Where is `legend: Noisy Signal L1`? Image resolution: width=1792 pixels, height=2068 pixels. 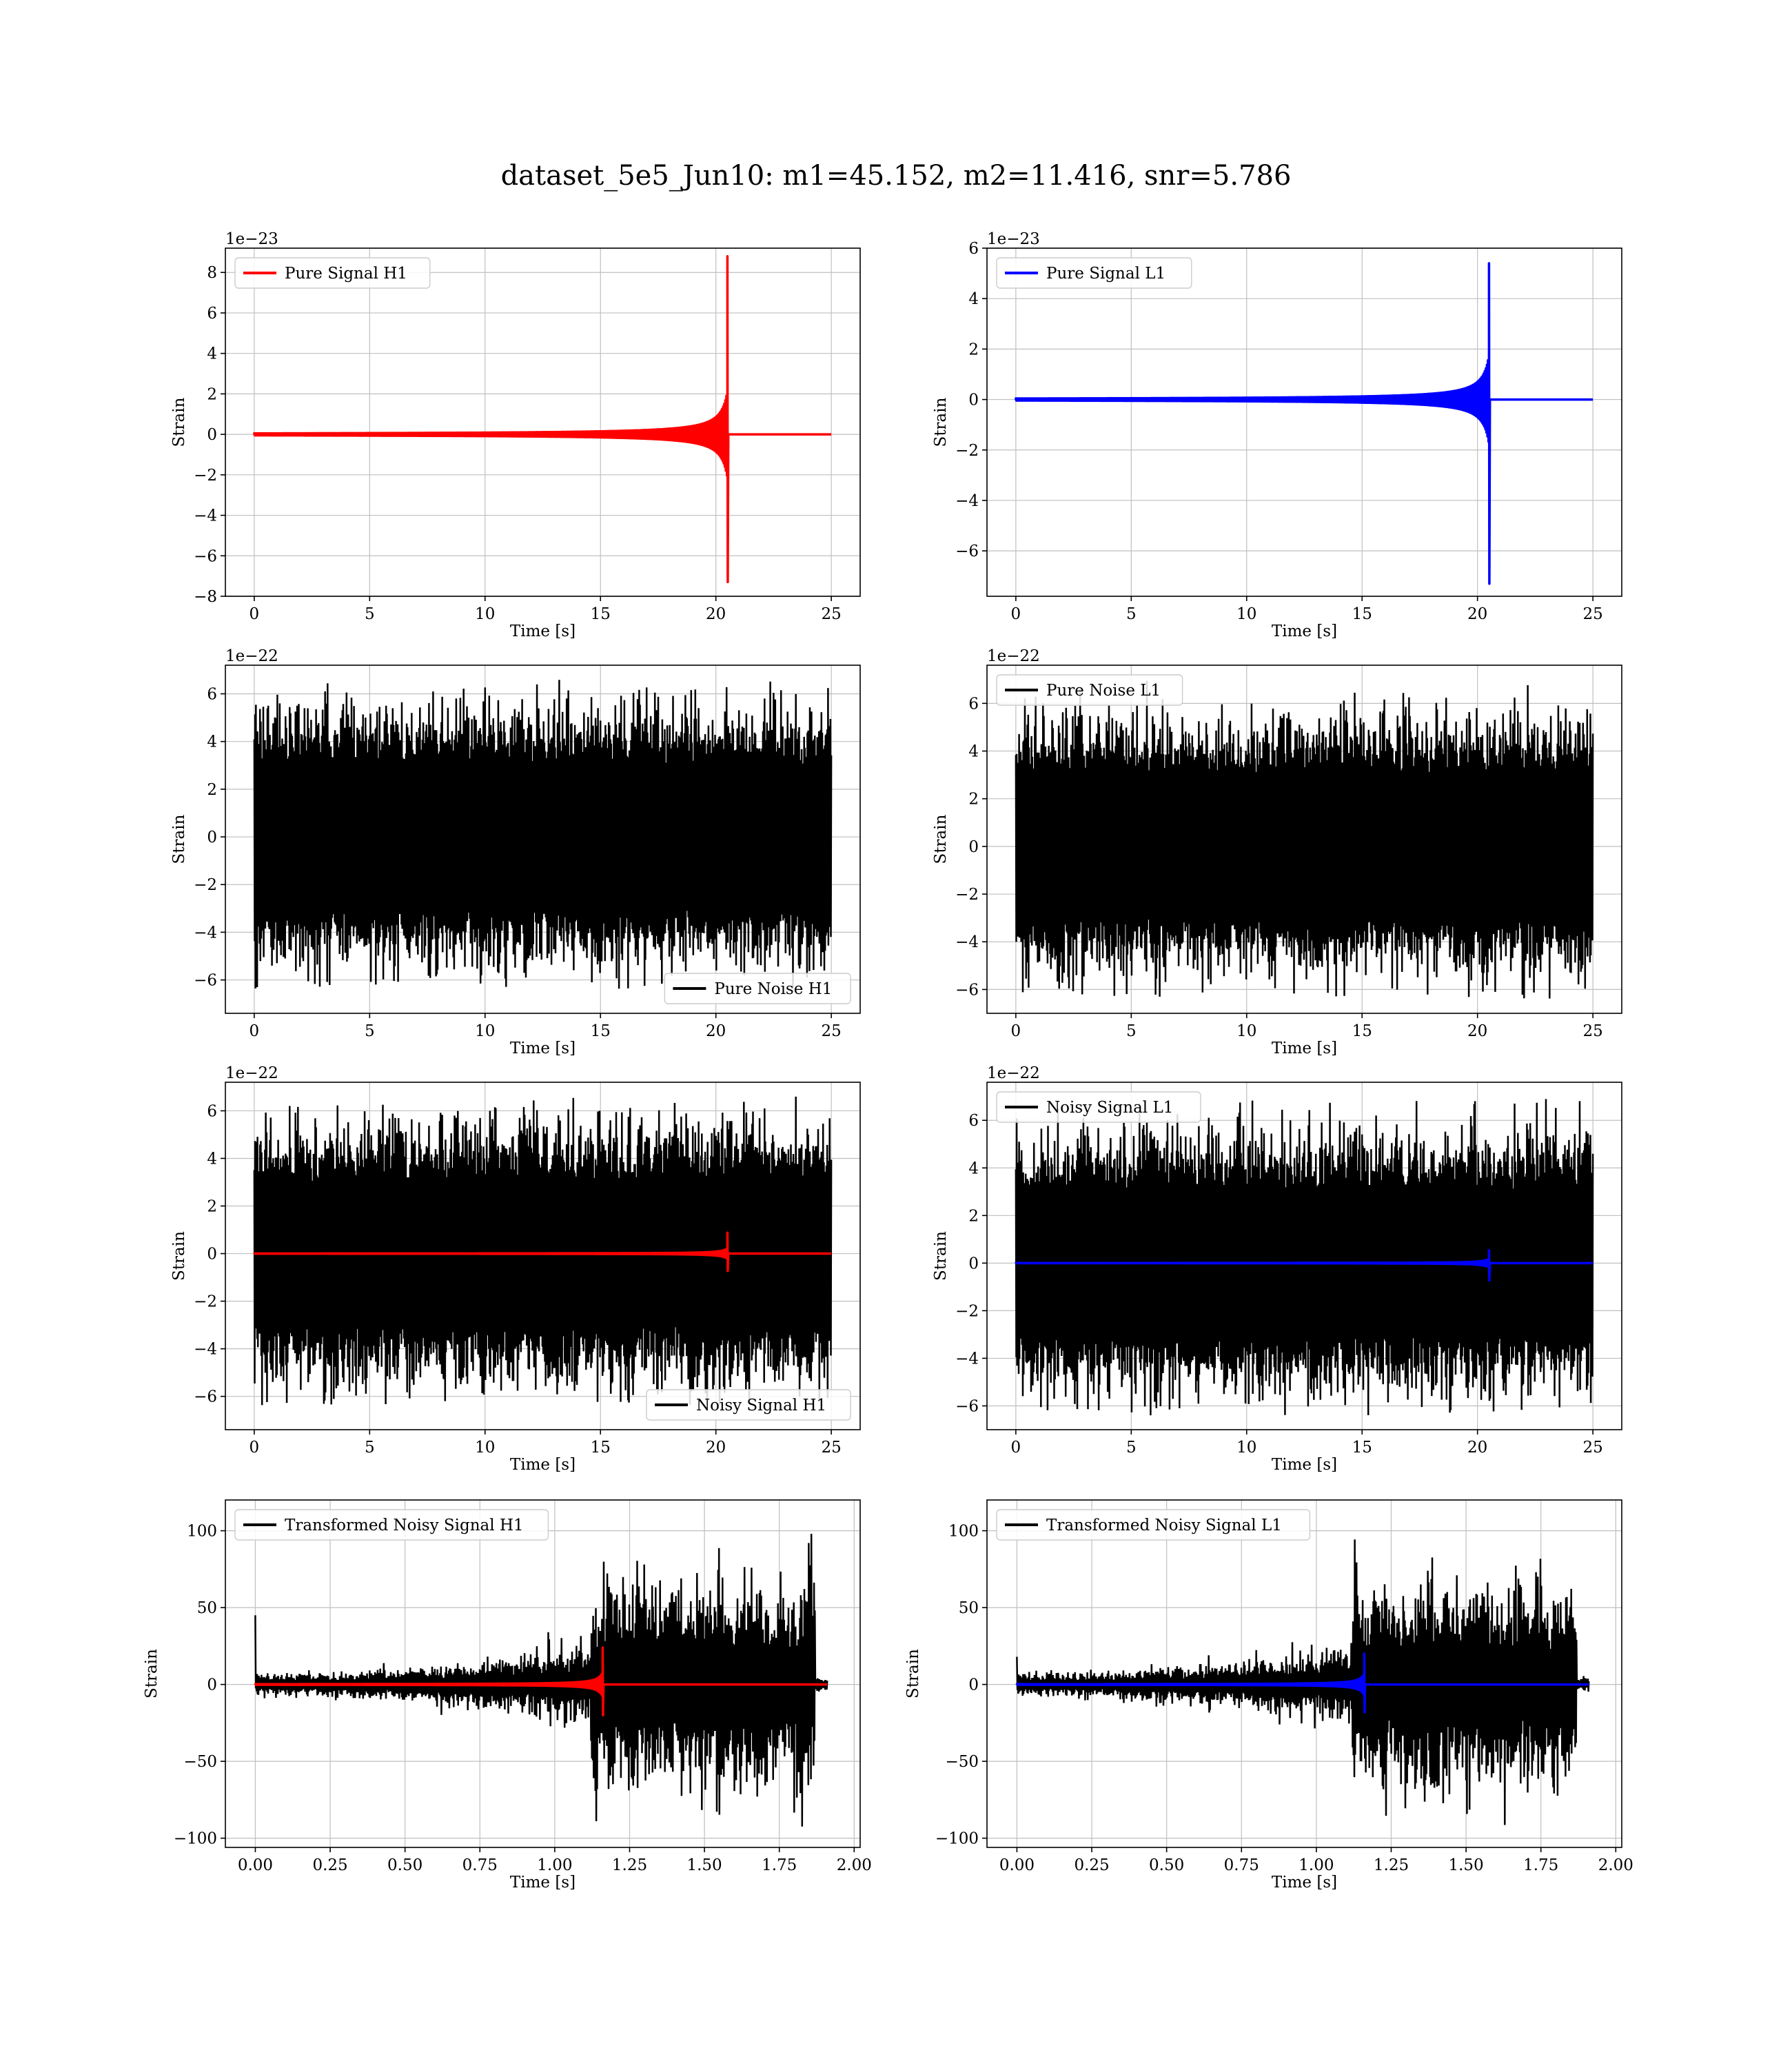 legend: Noisy Signal L1 is located at coordinates (1098, 1107).